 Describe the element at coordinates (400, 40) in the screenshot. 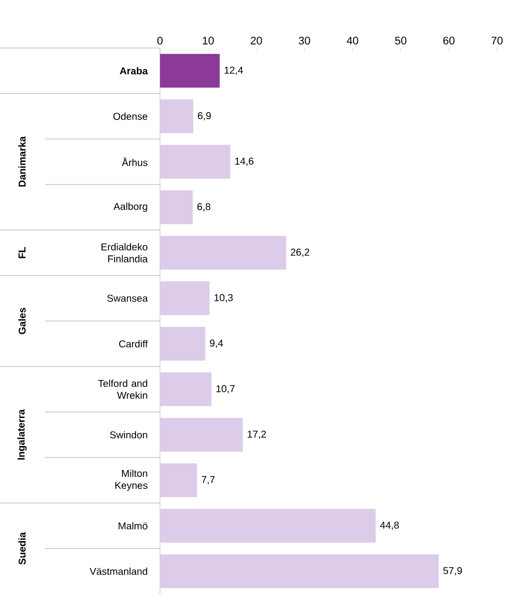

I see `x-tick-label: 50` at that location.